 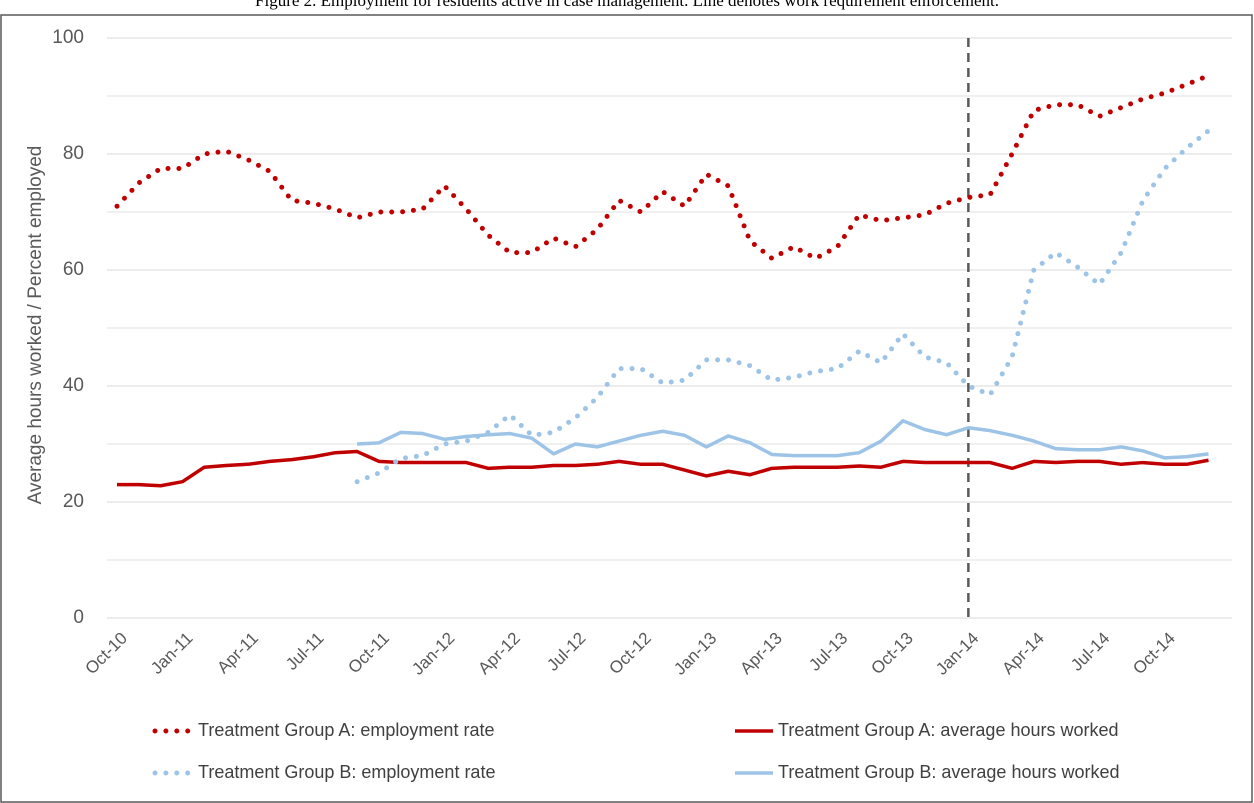 I want to click on legend-label: Treatment Group A: employment rate, so click(x=346, y=730).